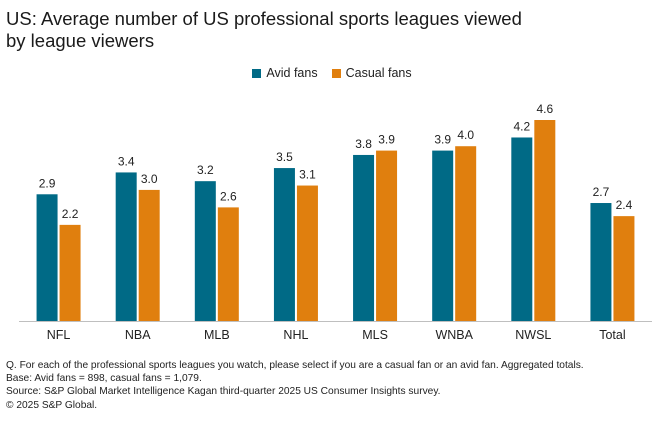 This screenshot has width=664, height=430. I want to click on bar-mls-casual, so click(387, 235).